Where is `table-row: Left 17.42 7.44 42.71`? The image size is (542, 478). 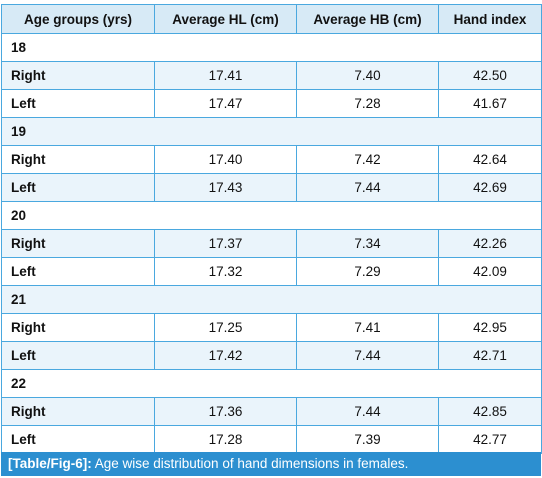 table-row: Left 17.42 7.44 42.71 is located at coordinates (271, 355).